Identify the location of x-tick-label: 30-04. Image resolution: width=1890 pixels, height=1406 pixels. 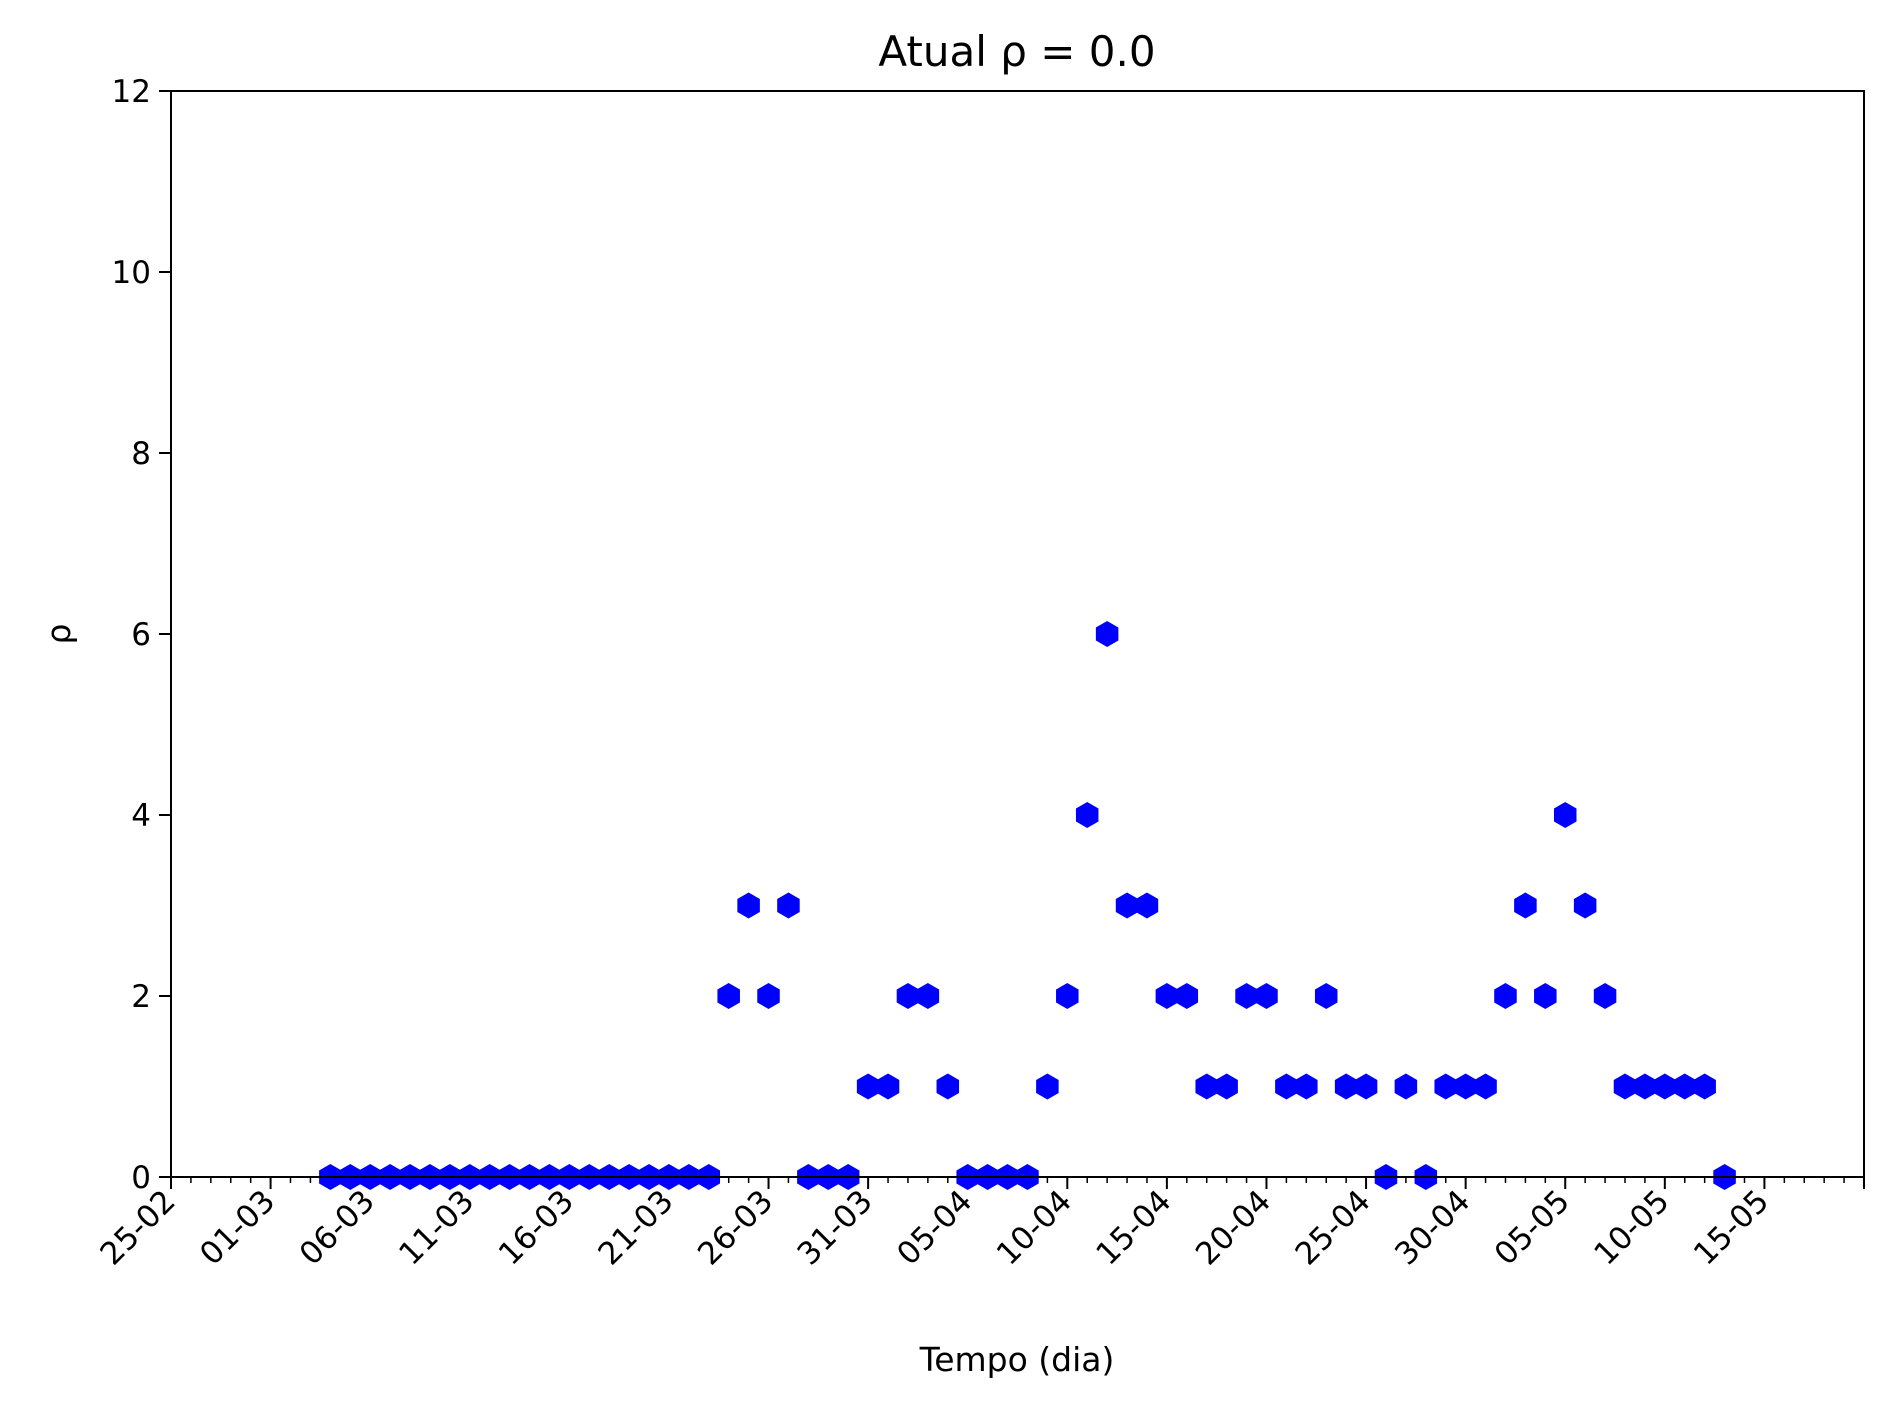
(1432, 1227).